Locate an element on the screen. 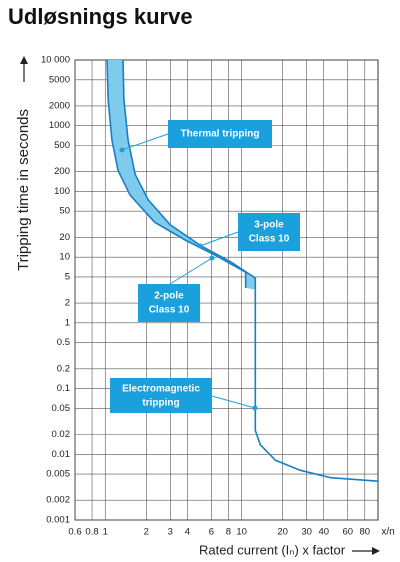  y-tick-label: 10 000 is located at coordinates (55, 60).